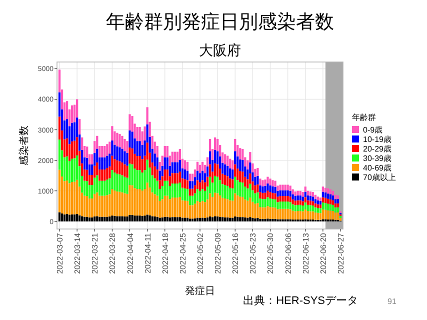 Image resolution: width=427 pixels, height=320 pixels. Describe the element at coordinates (377, 158) in the screenshot. I see `legend-label: 30-39歳` at that location.